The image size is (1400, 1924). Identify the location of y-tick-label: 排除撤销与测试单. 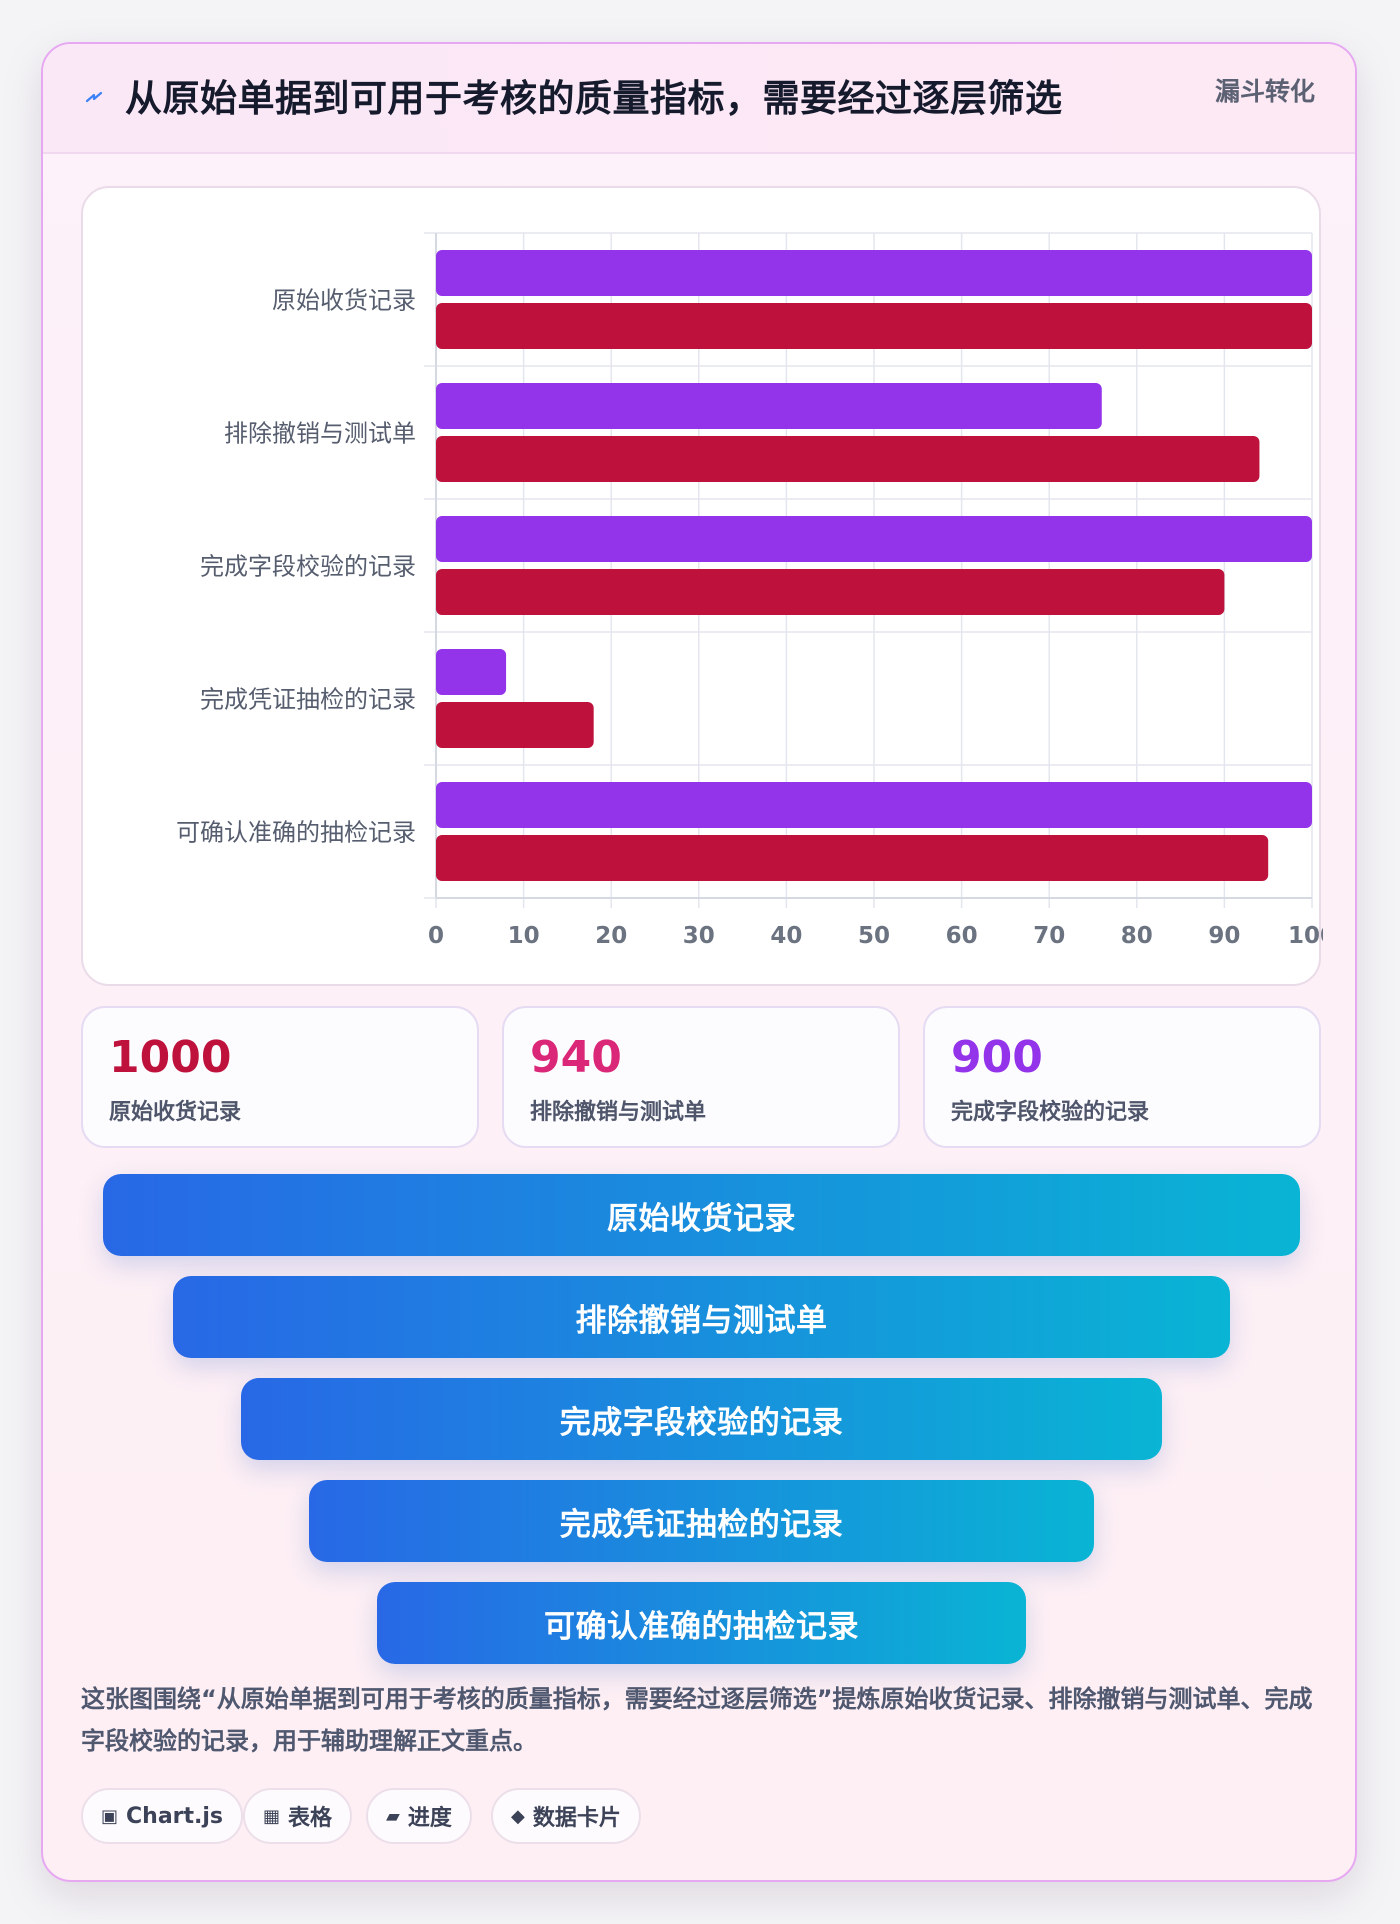
(320, 434).